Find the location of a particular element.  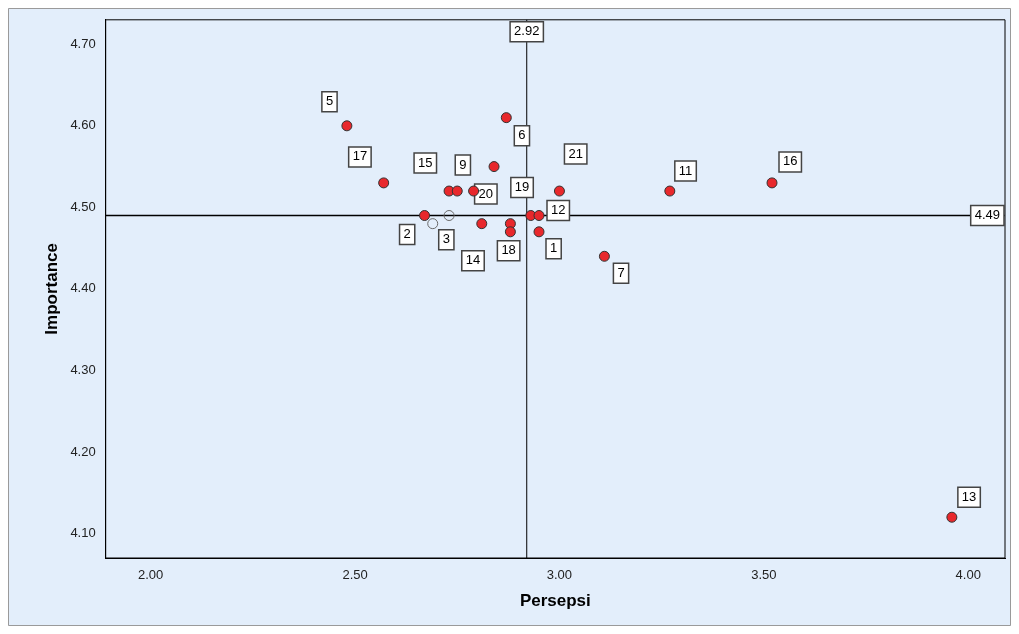

annotation: 1 is located at coordinates (554, 248).